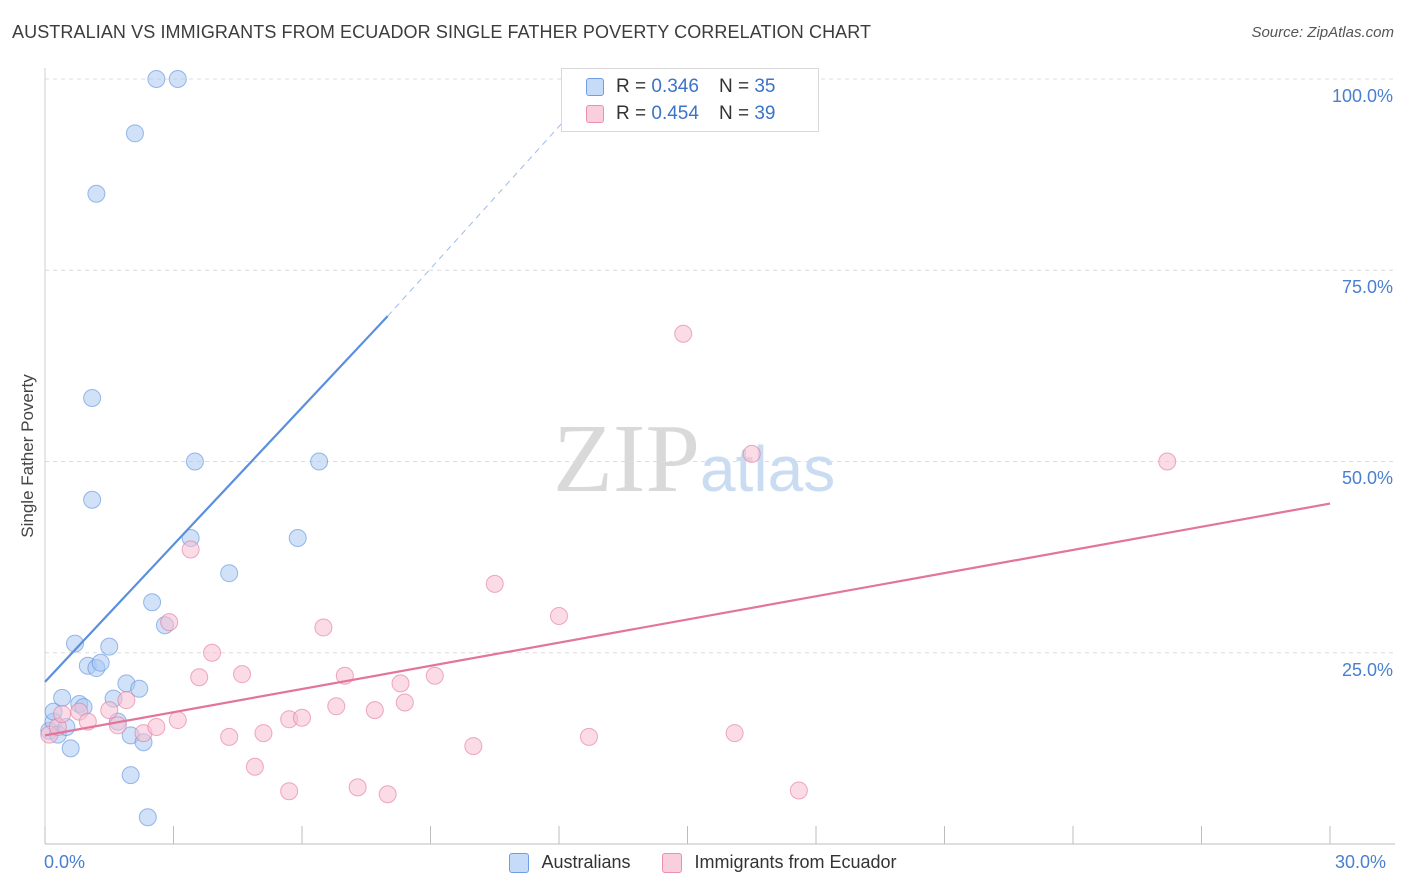  Describe the element at coordinates (768, 469) in the screenshot. I see `watermark-atlas: atlas` at that location.